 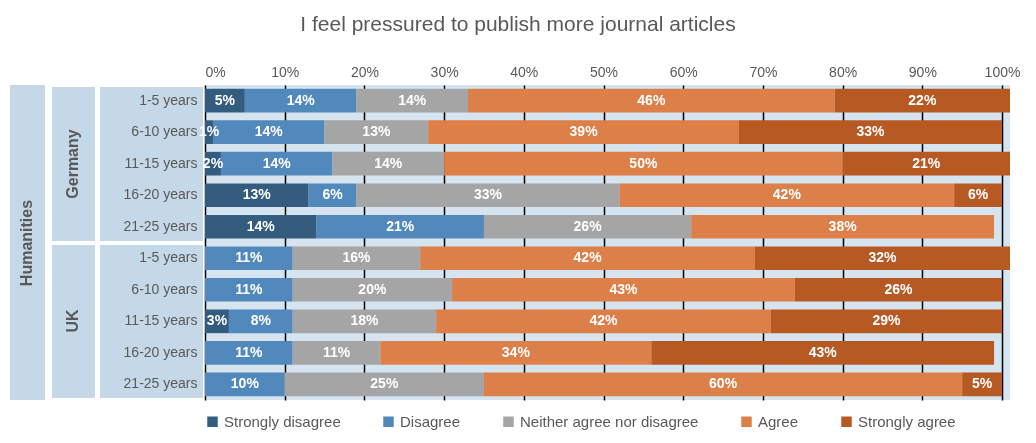 I want to click on y-tick-label: 1-5 years, so click(x=168, y=257).